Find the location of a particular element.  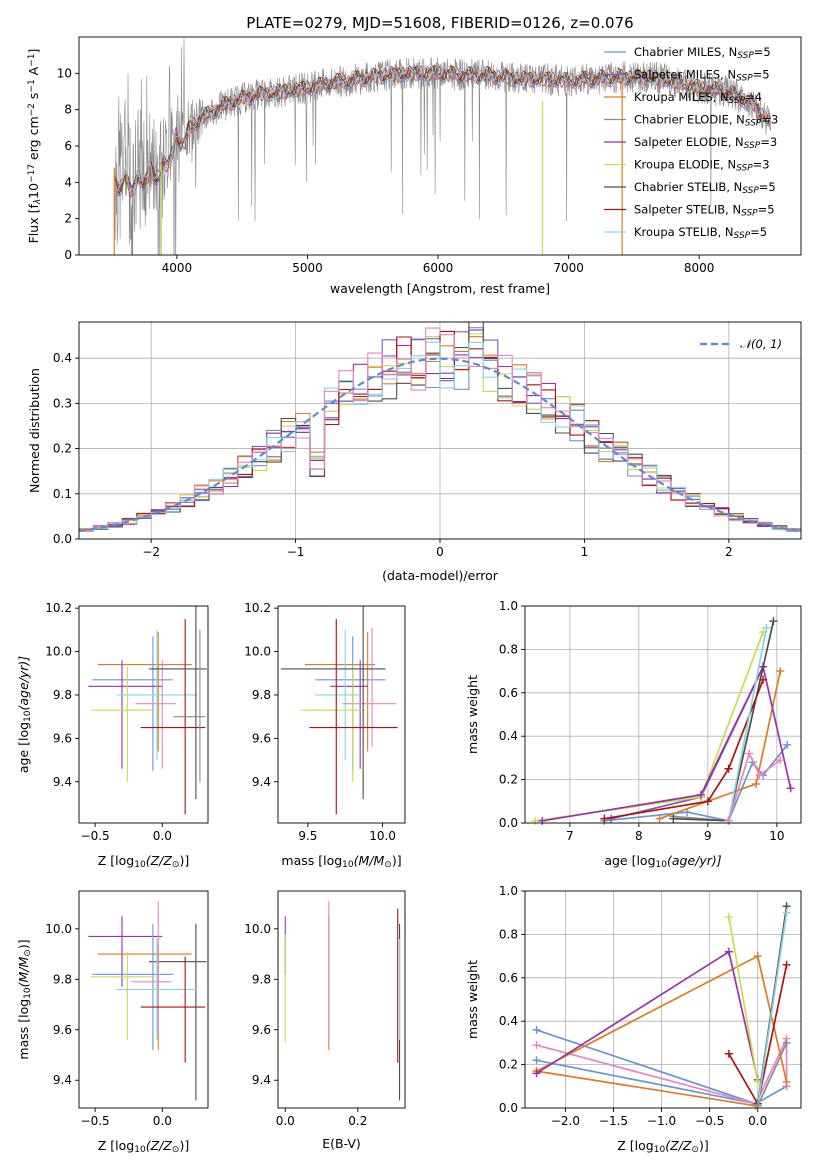

x-tick-label: 7 is located at coordinates (570, 836).